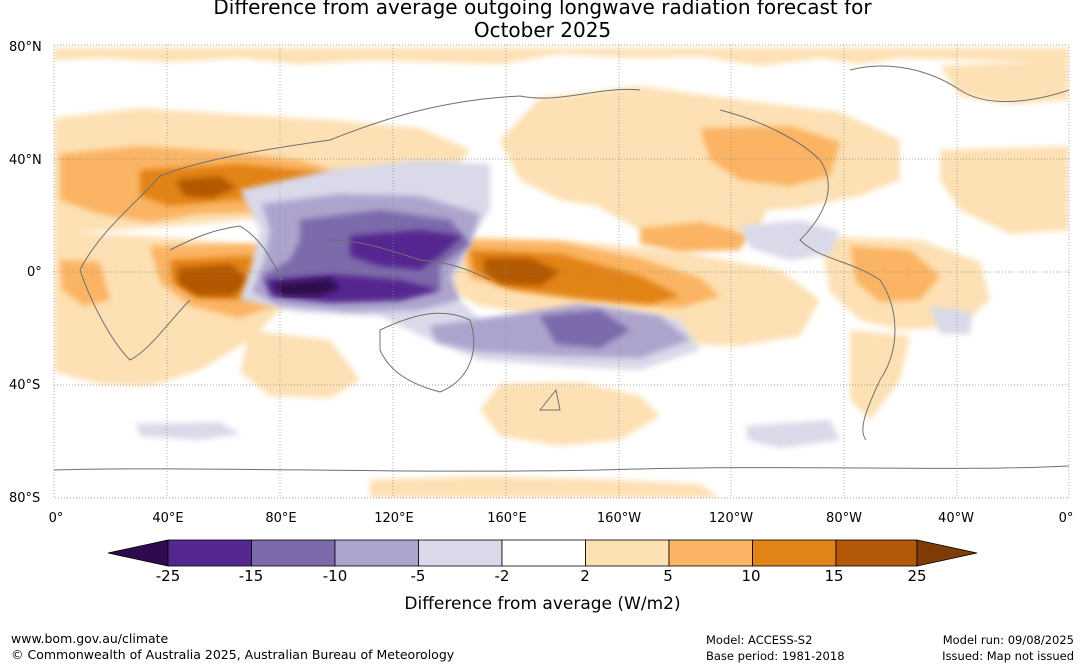  What do you see at coordinates (759, 640) in the screenshot?
I see `footer-model: Model: ACCESS-S2` at bounding box center [759, 640].